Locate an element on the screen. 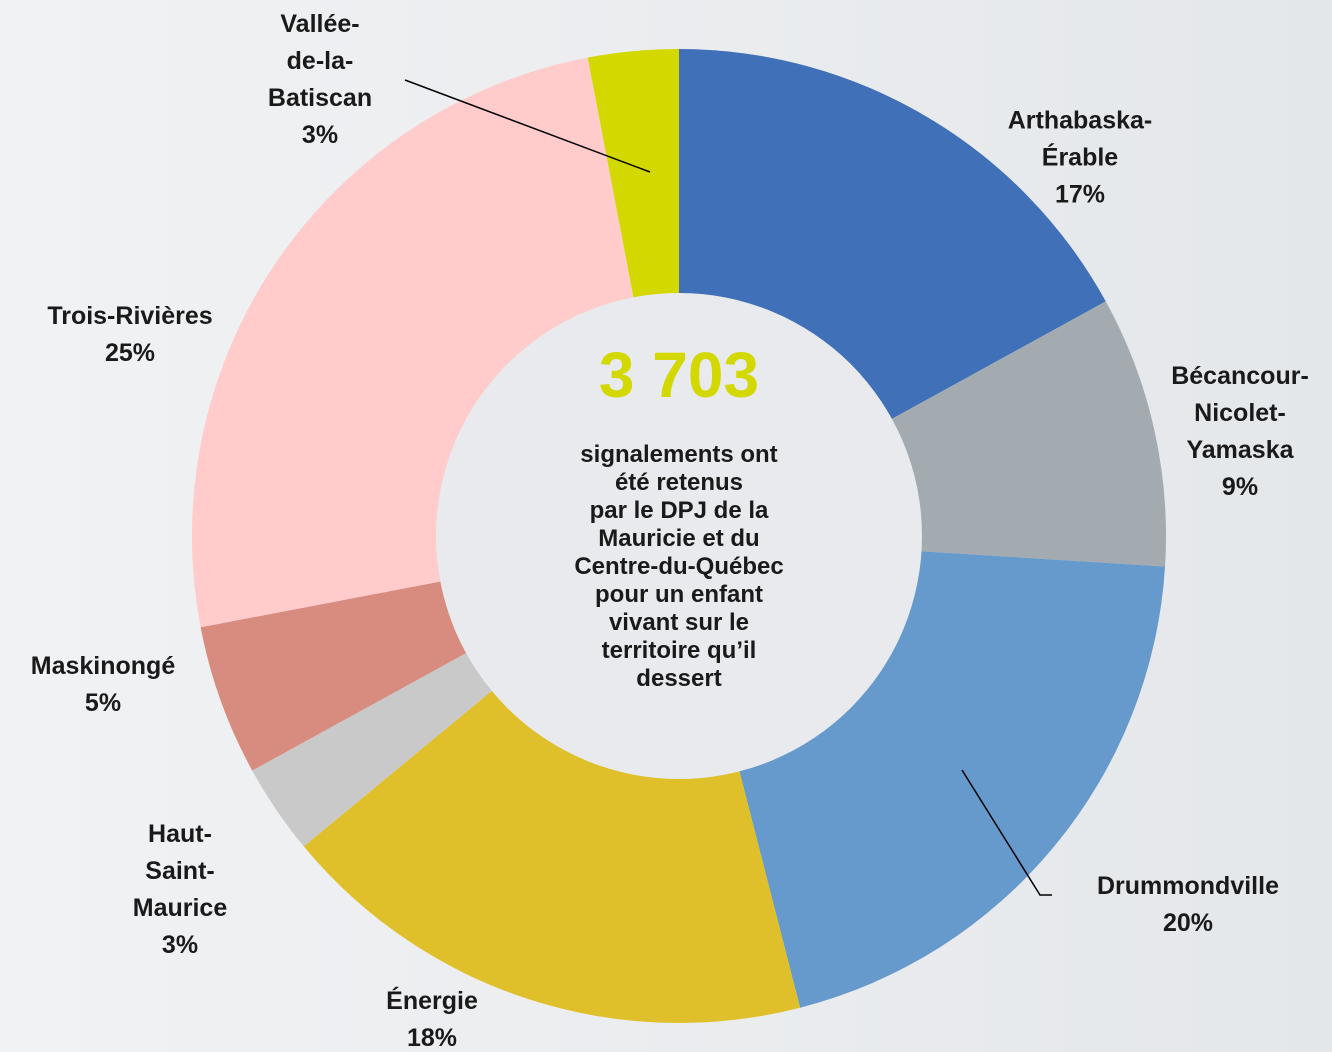  value-label: 9% is located at coordinates (1240, 487).